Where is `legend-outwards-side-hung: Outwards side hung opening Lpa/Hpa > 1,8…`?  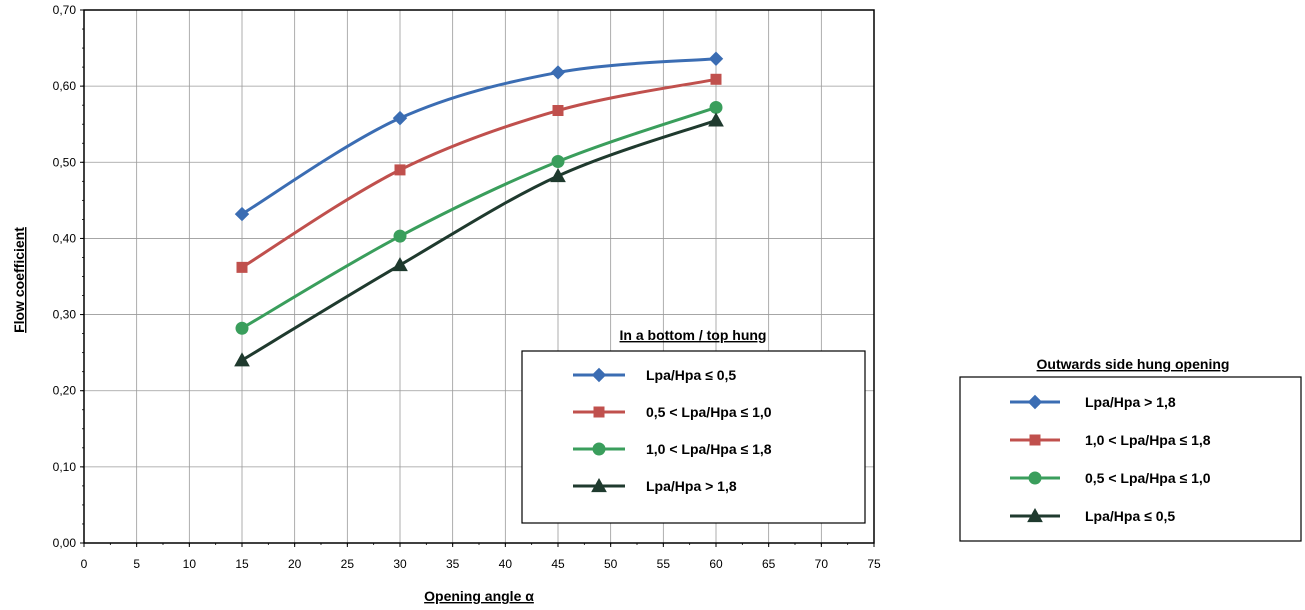
legend-outwards-side-hung: Outwards side hung opening Lpa/Hpa > 1,8… is located at coordinates (1130, 449).